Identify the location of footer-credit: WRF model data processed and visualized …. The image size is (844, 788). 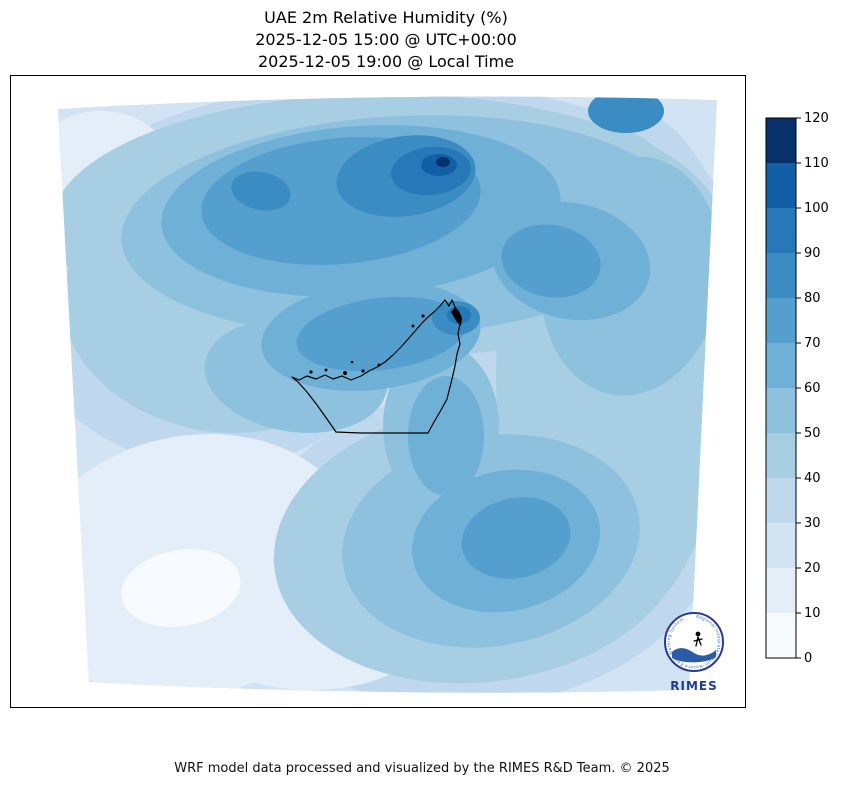
(422, 768).